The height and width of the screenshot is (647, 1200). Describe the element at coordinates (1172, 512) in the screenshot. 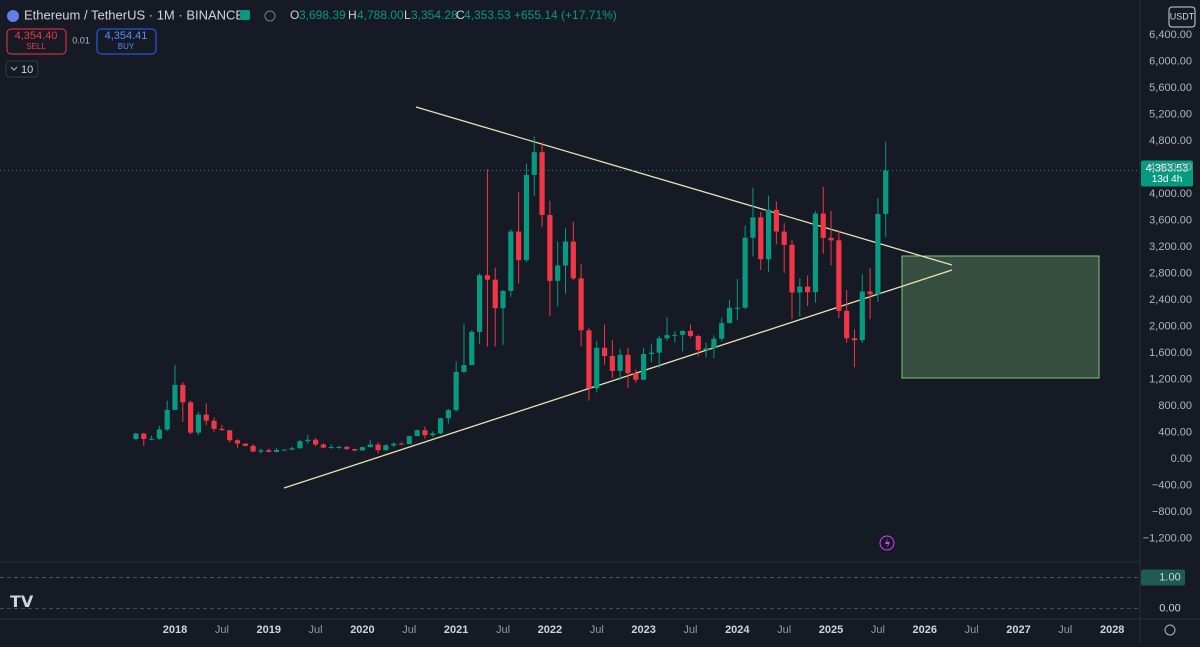

I see `y-tick-label: −800.00` at that location.